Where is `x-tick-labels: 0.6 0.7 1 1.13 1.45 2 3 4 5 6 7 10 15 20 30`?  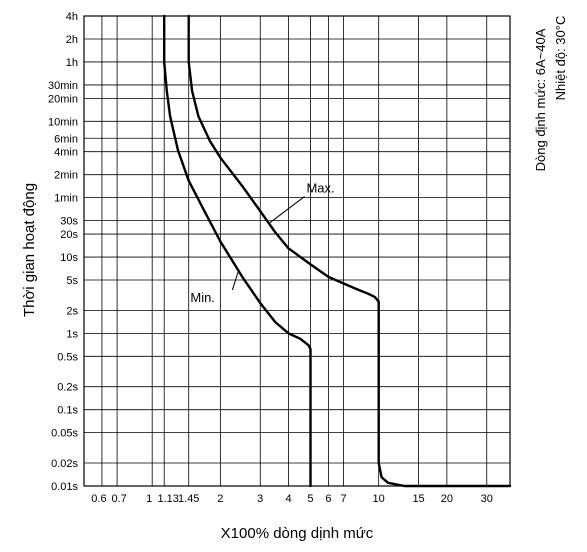 x-tick-labels: 0.6 0.7 1 1.13 1.45 2 3 4 5 6 7 10 15 20 30 is located at coordinates (292, 499).